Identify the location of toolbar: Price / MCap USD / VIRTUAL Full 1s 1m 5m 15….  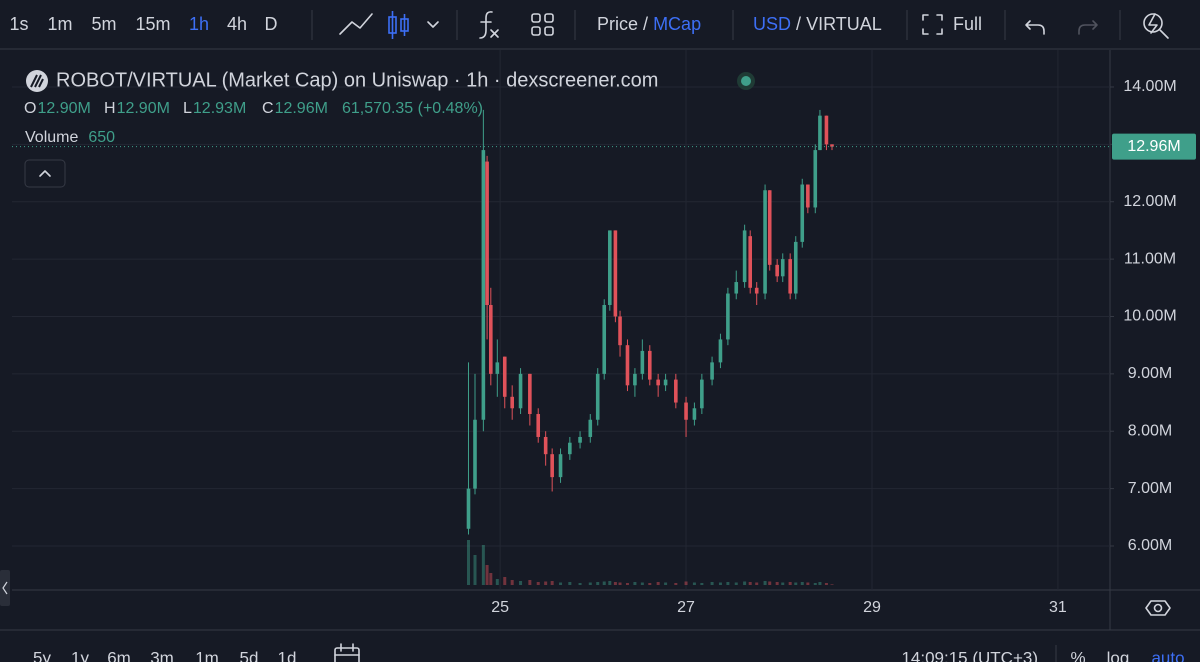
(600, 30).